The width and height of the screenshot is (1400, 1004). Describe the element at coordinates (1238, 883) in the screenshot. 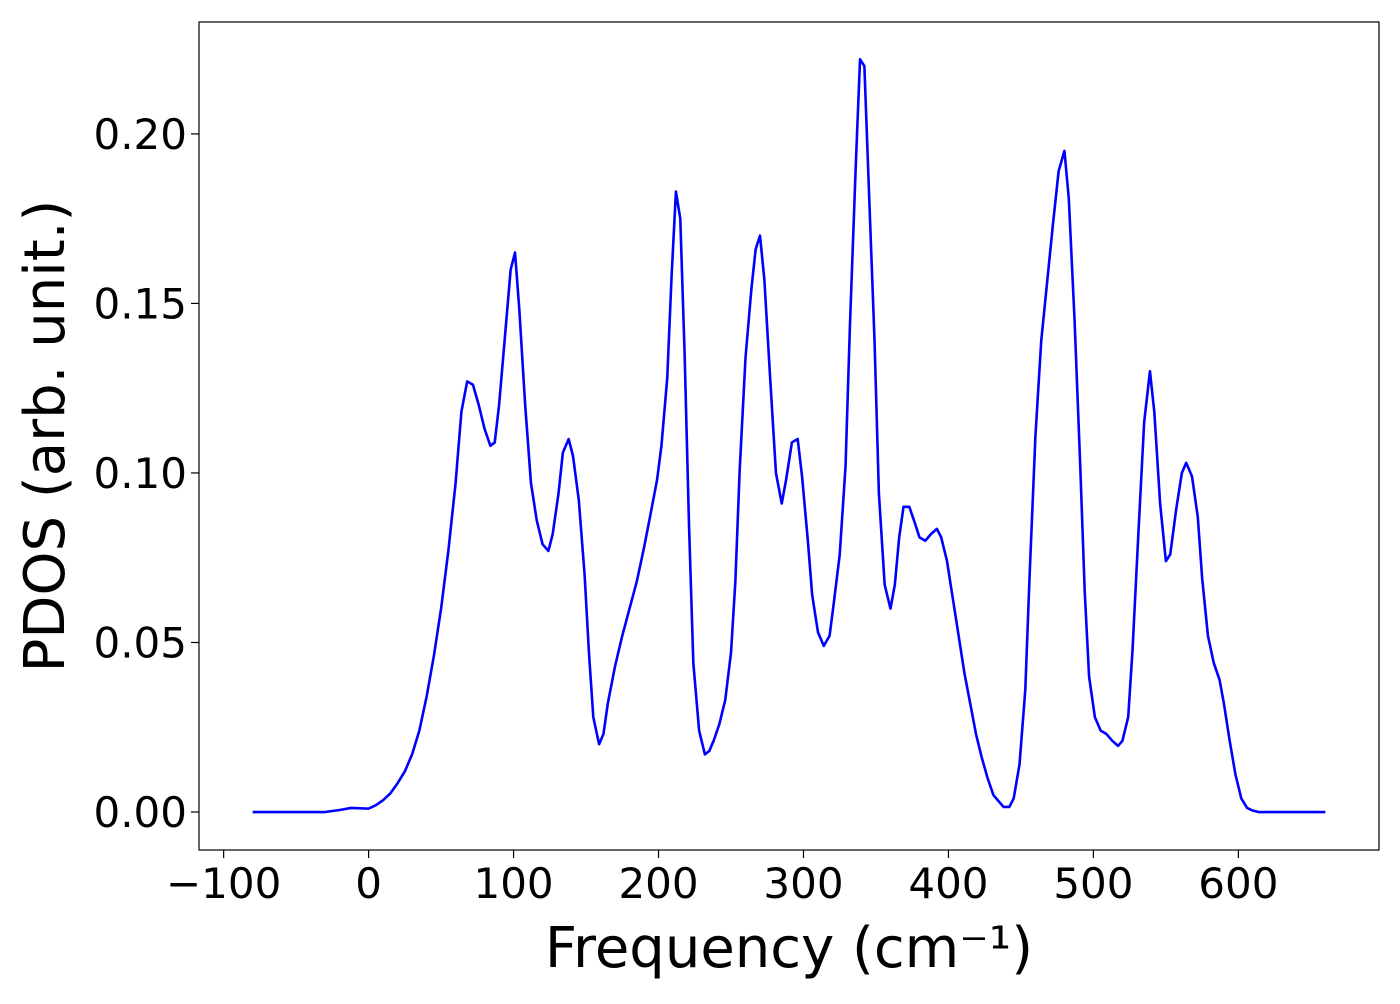

I see `x-tick-label: 600` at that location.